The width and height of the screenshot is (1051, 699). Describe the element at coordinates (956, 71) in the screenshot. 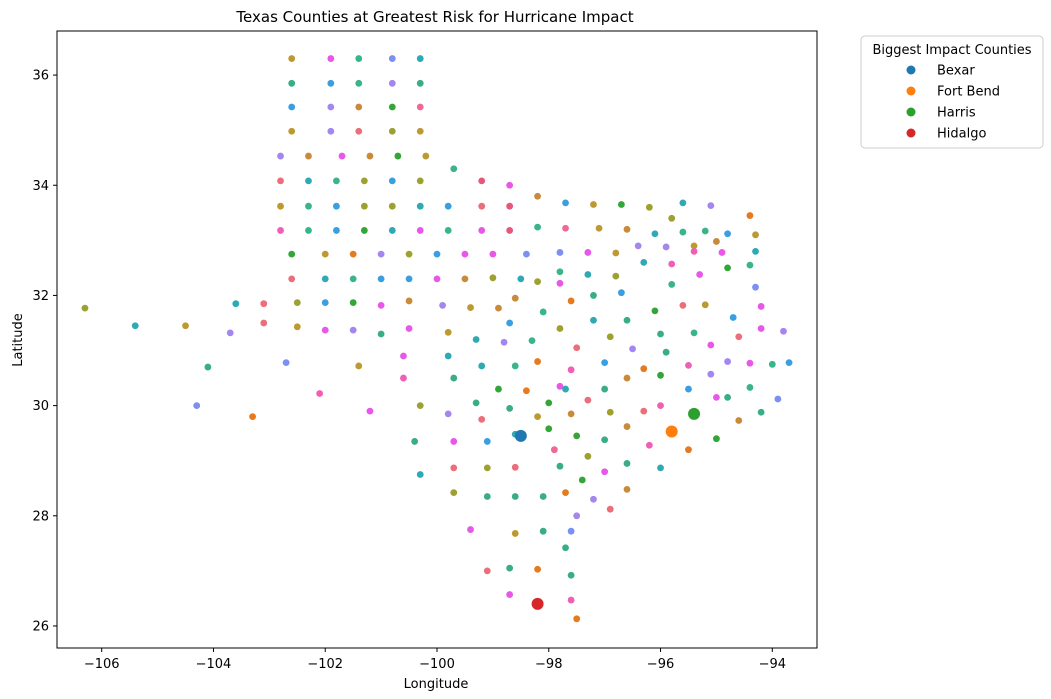

I see `legend-entry-label: Bexar` at that location.